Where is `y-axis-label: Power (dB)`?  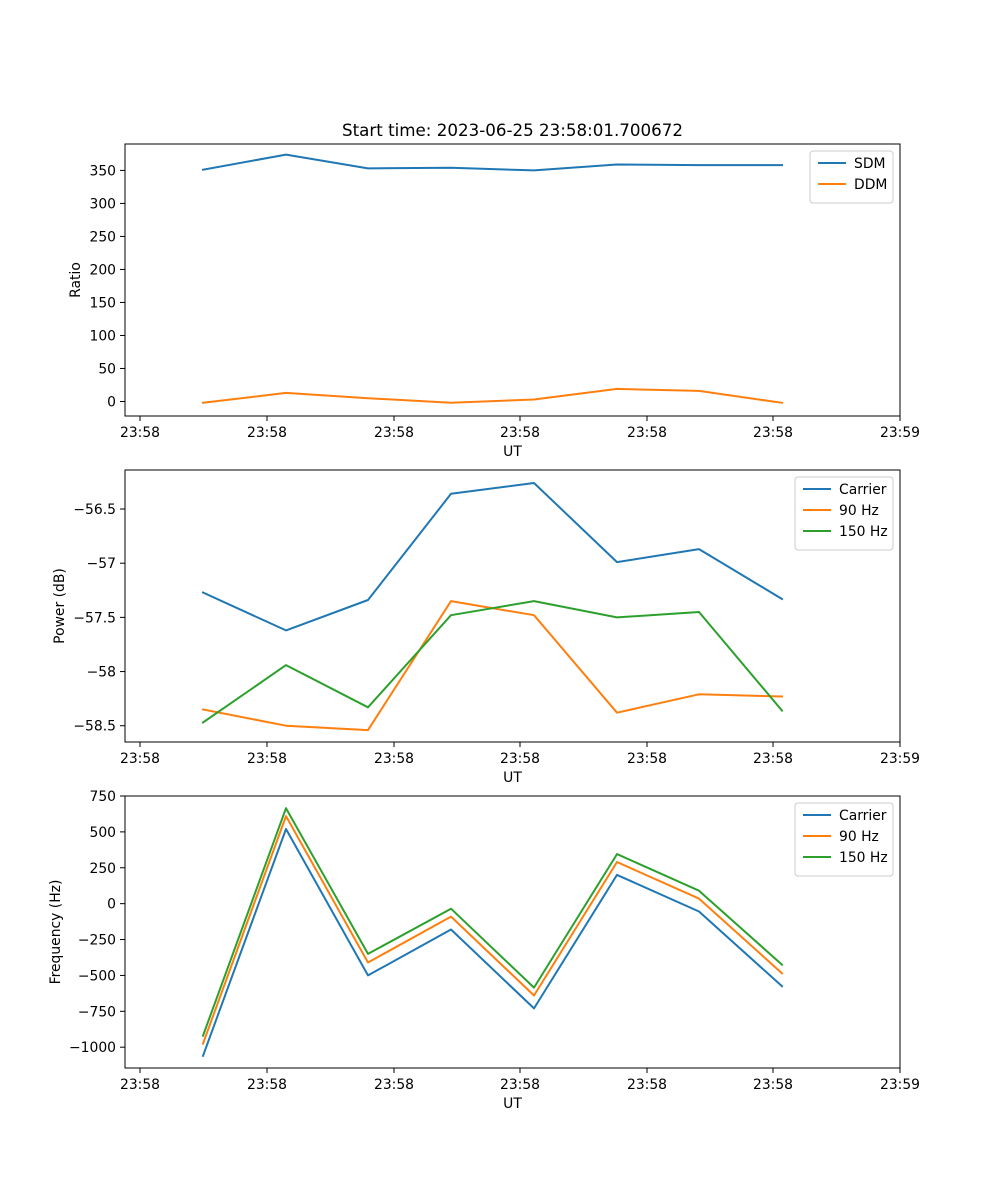 y-axis-label: Power (dB) is located at coordinates (60, 606).